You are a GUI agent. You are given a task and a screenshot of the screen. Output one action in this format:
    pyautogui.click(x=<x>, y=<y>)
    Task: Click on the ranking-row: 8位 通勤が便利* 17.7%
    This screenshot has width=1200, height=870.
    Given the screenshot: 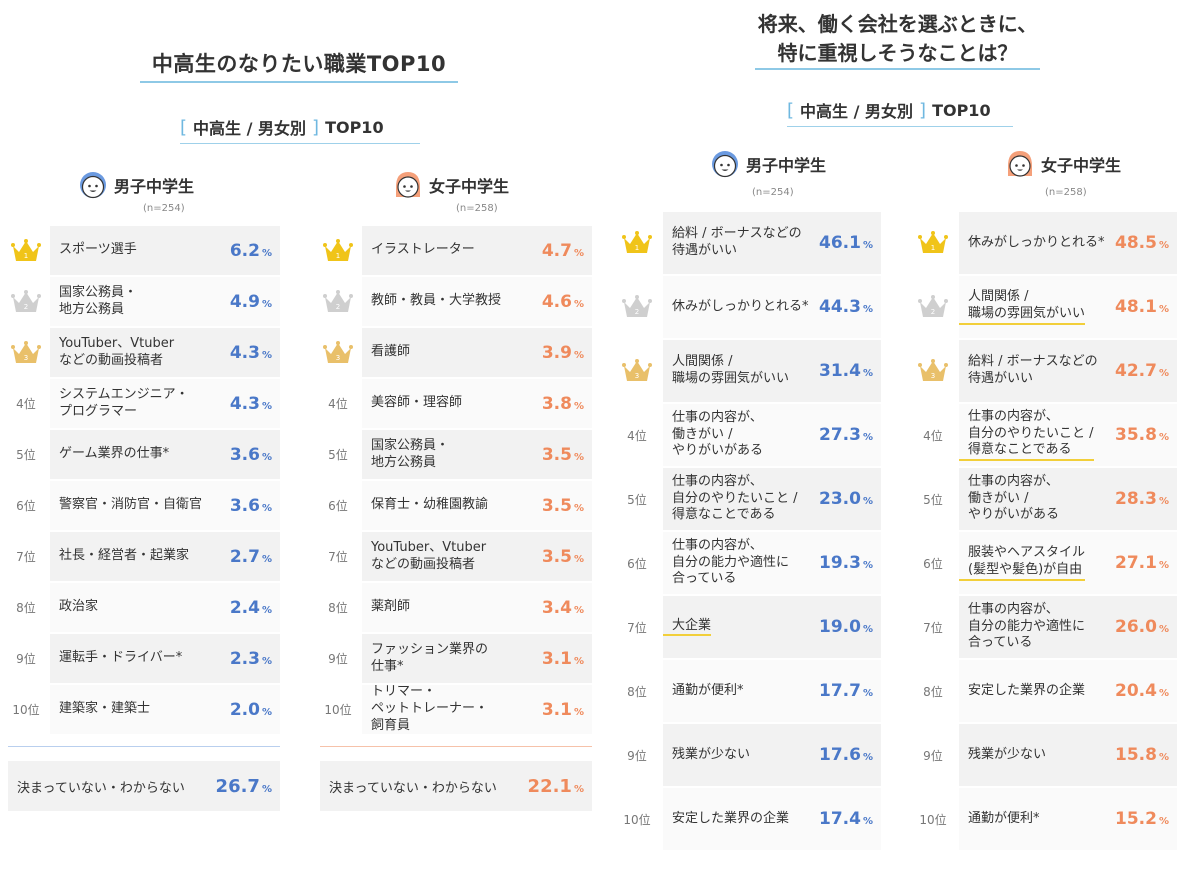 What is the action you would take?
    pyautogui.click(x=749, y=691)
    